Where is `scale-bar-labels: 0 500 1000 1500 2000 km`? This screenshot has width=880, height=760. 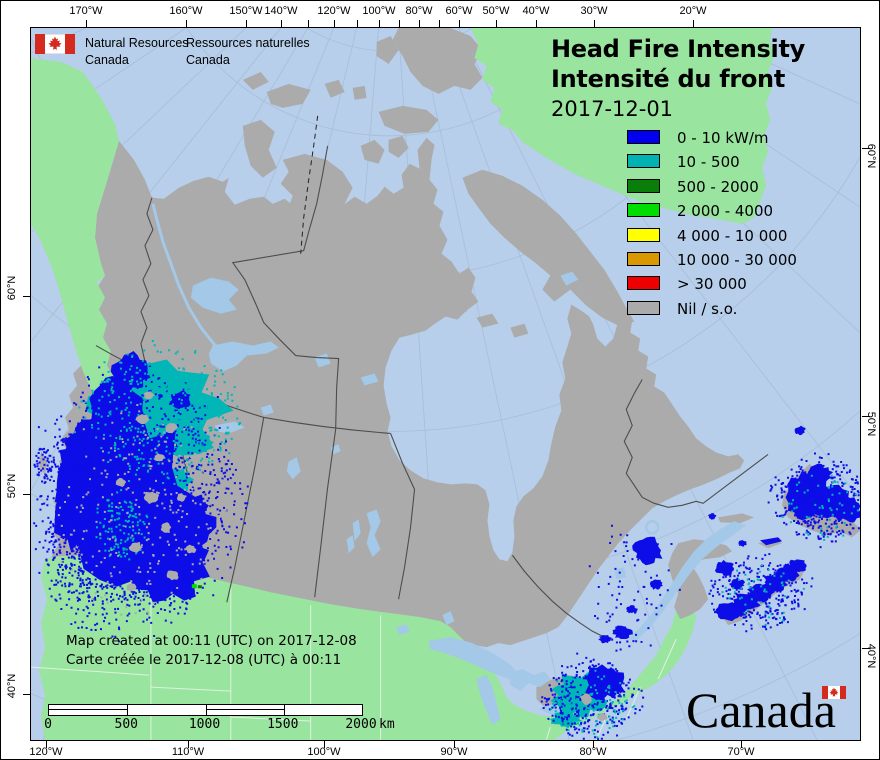
scale-bar-labels: 0 500 1000 1500 2000 km is located at coordinates (226, 724).